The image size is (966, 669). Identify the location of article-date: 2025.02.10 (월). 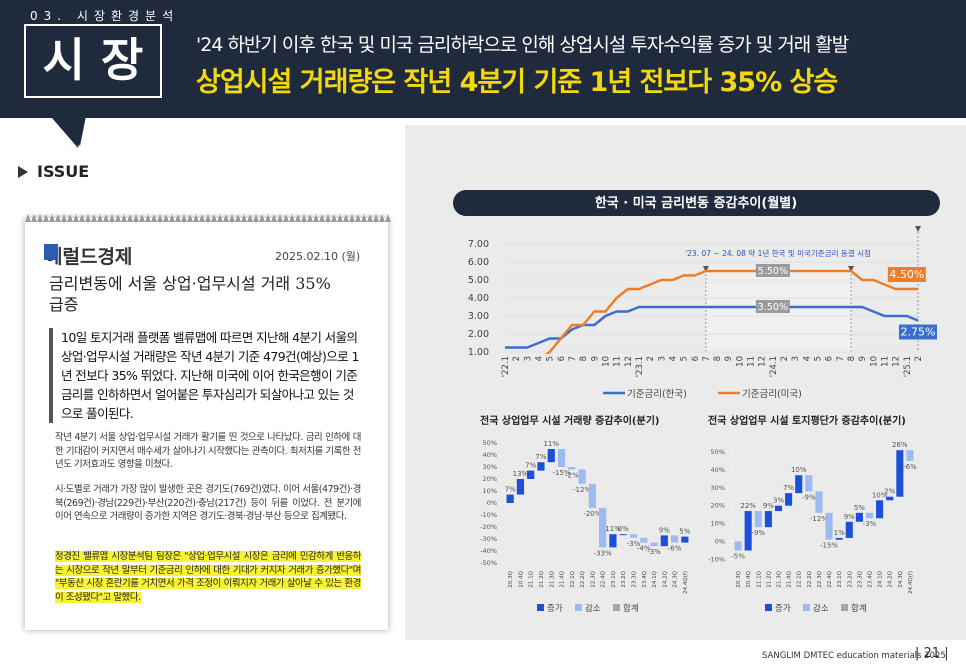
(318, 256).